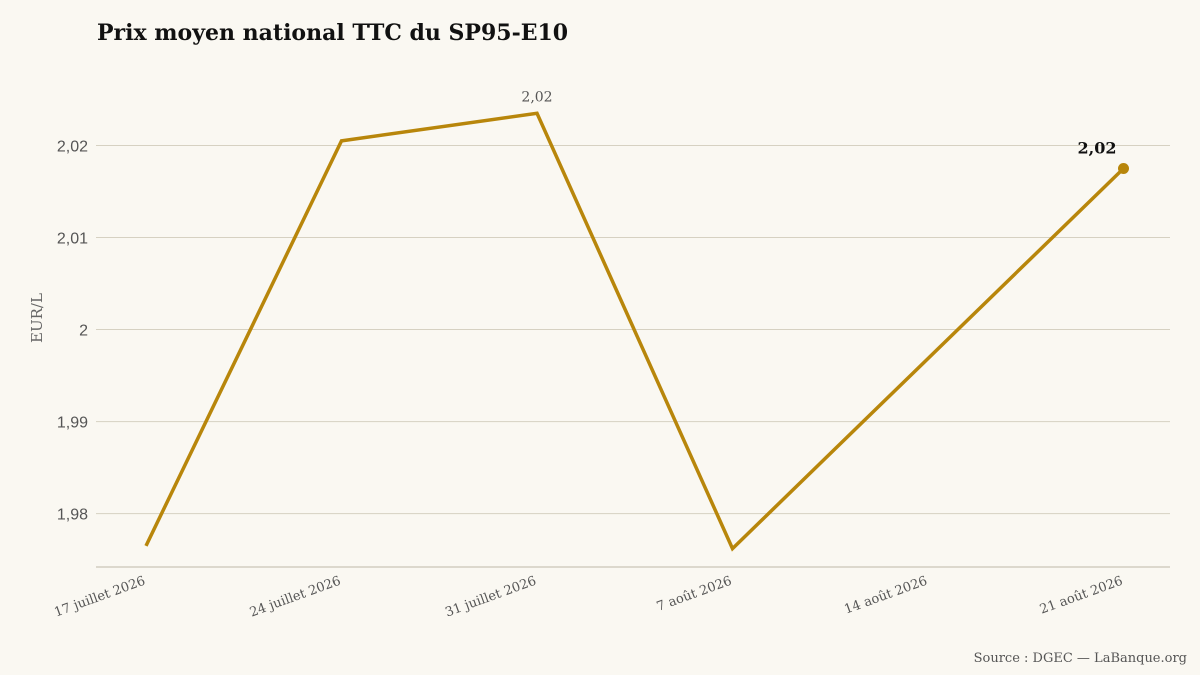 This screenshot has width=1200, height=675. I want to click on y-tick-label: 1,98, so click(72, 515).